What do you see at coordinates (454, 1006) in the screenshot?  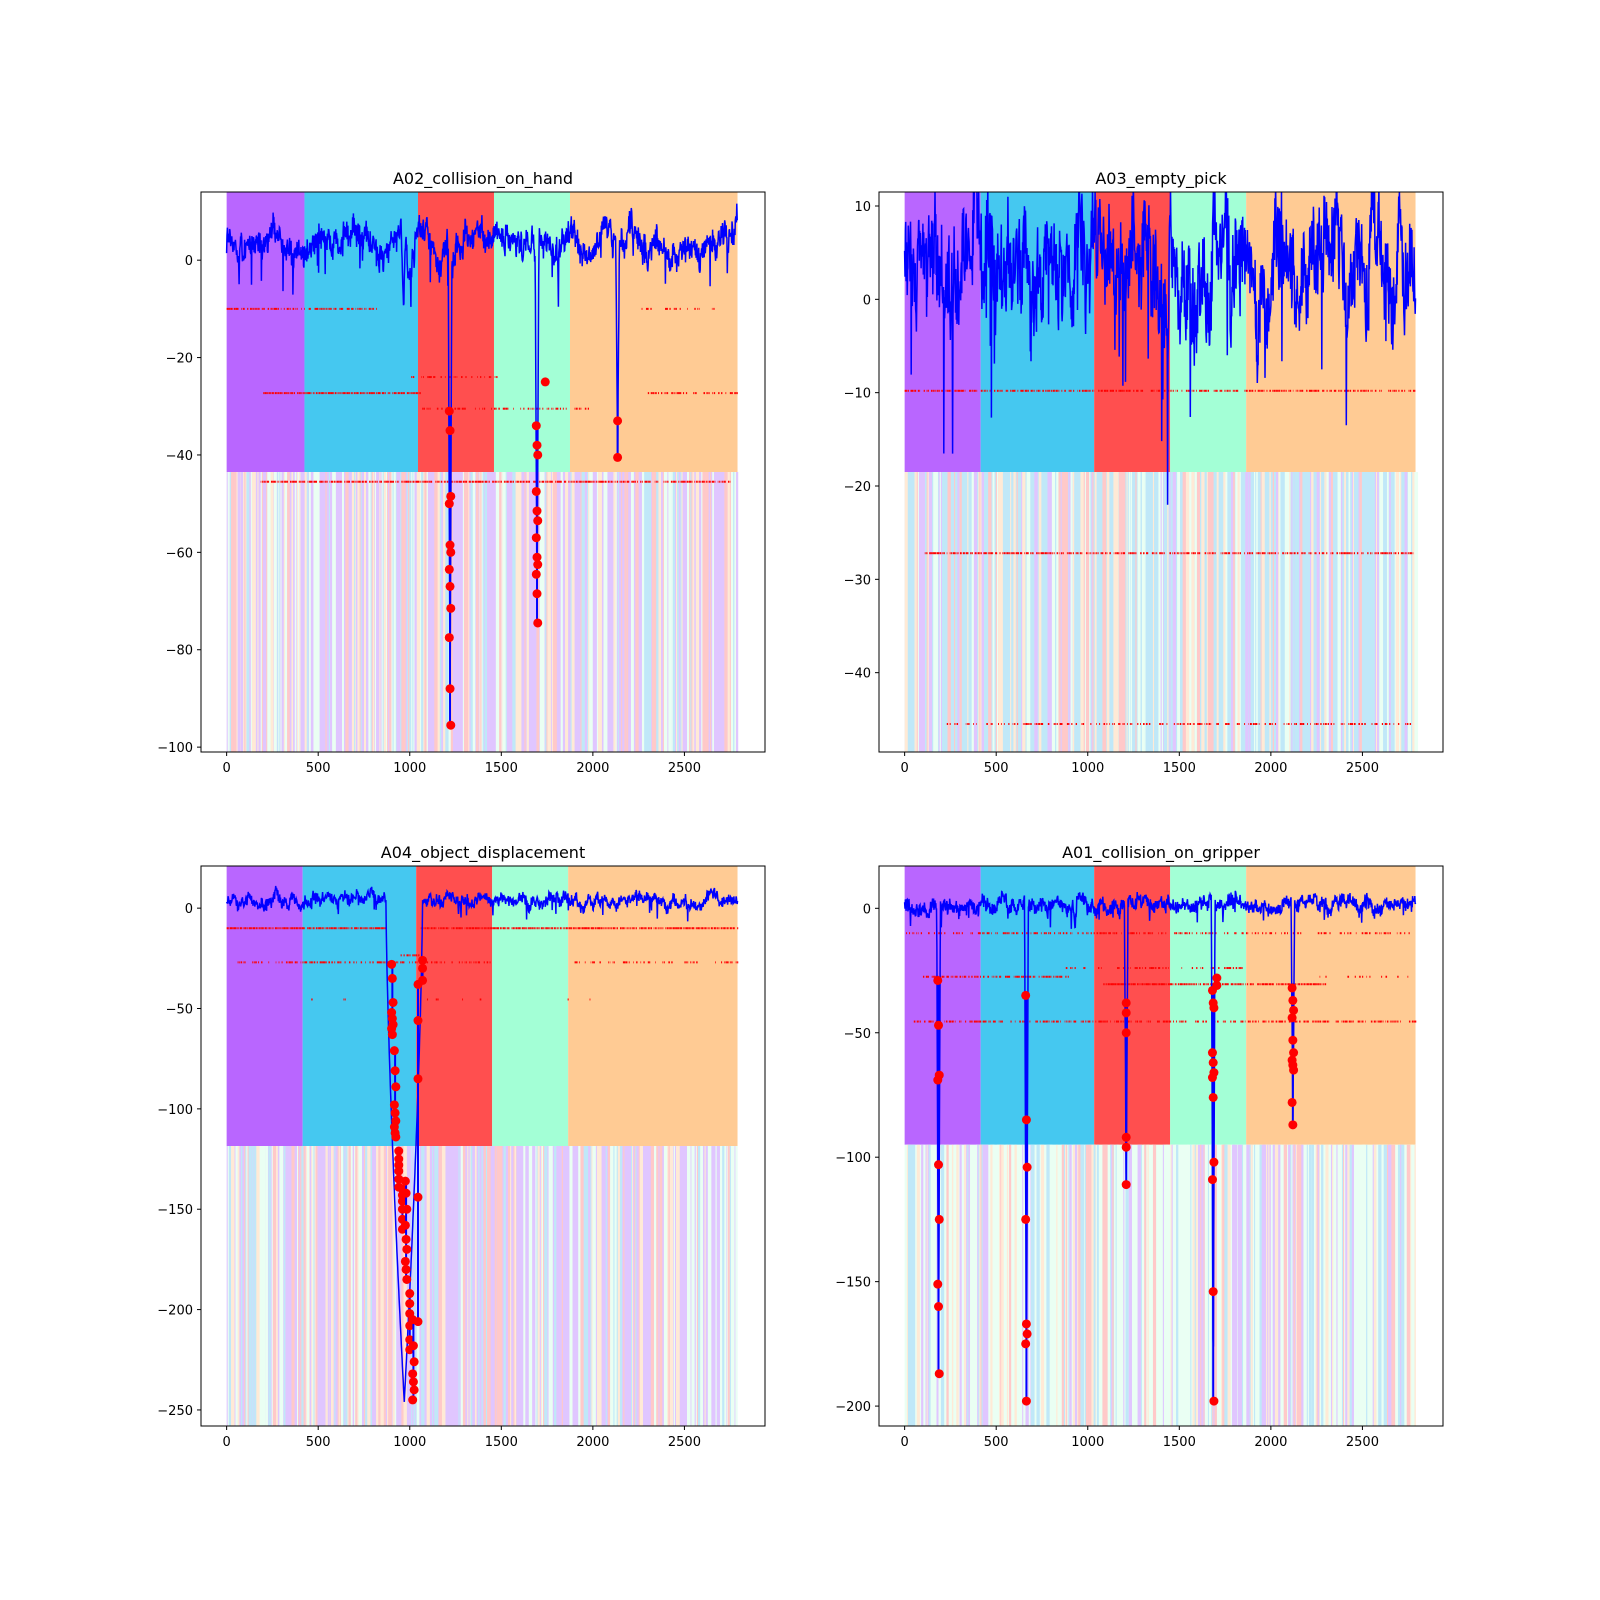 I see `phase-band` at bounding box center [454, 1006].